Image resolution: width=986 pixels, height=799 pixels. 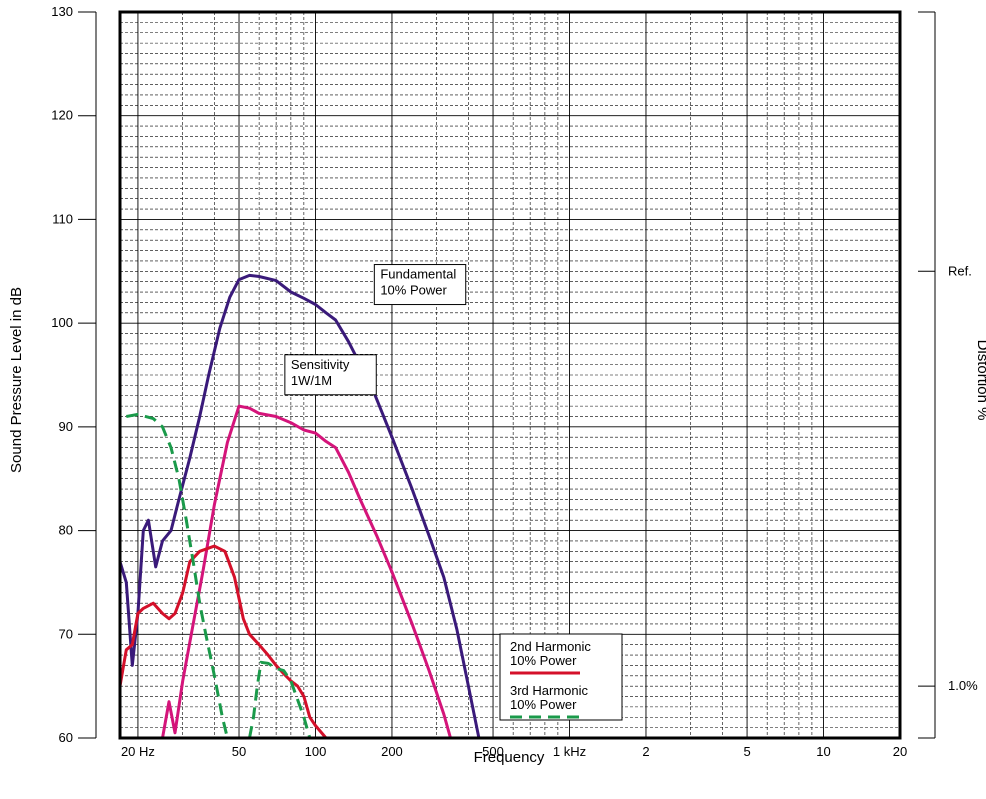 I want to click on y-tick-label: 130, so click(x=62, y=11).